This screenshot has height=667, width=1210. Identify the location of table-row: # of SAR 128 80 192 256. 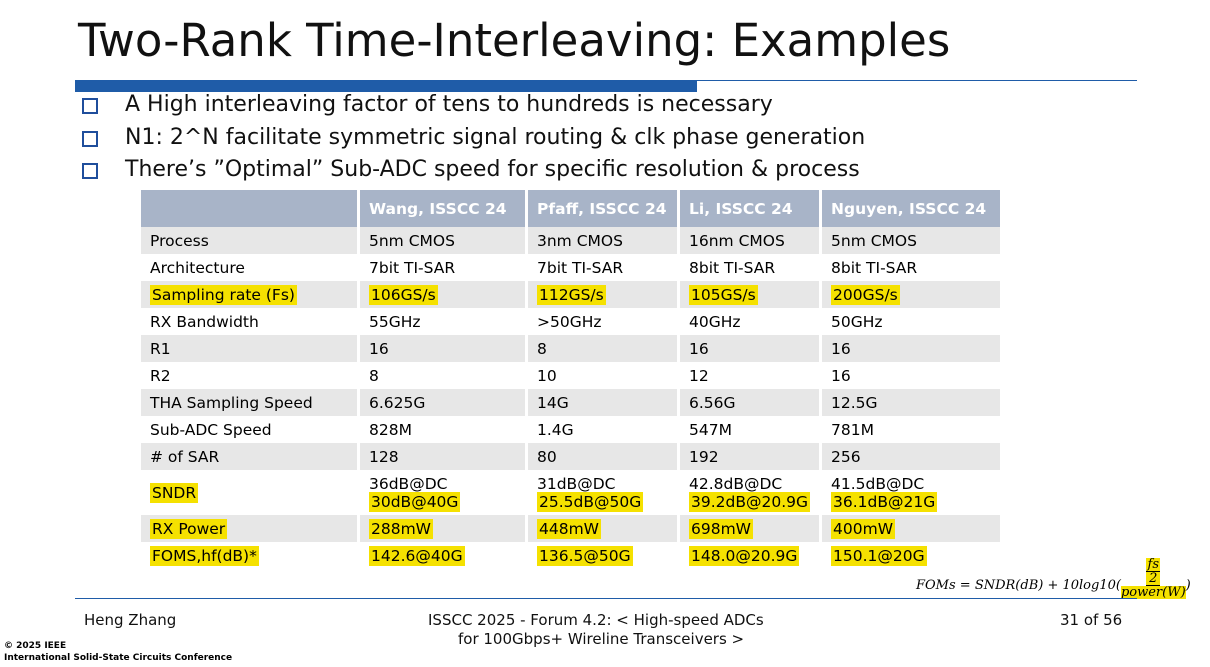
(569, 456).